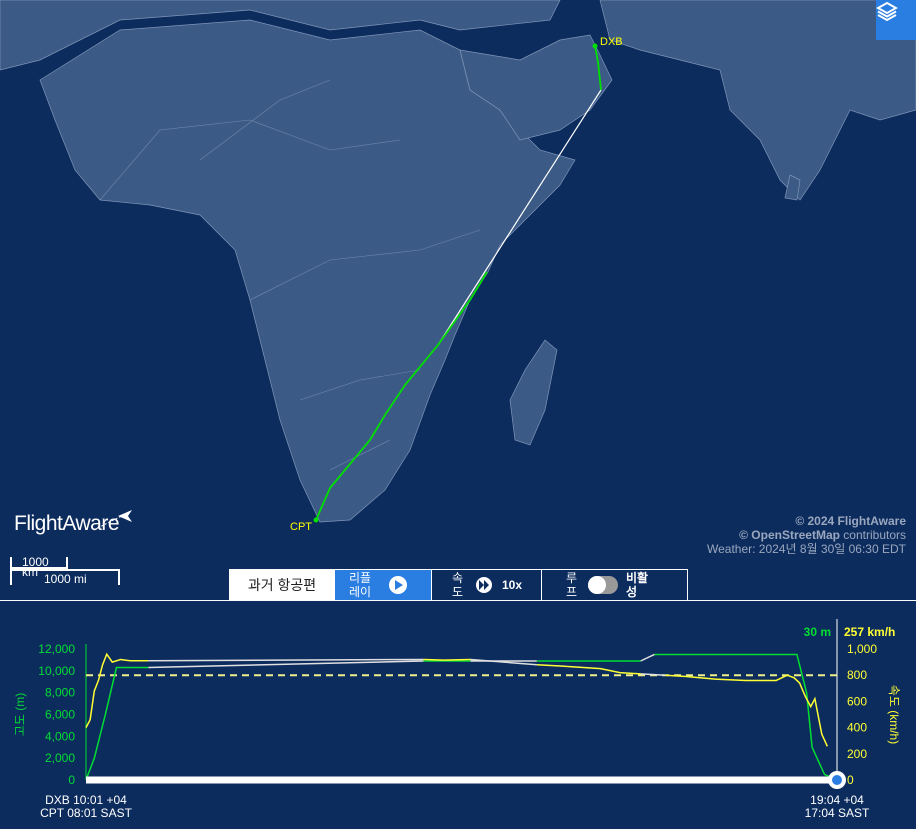 This screenshot has width=916, height=829. I want to click on airport-cpt-marker, so click(316, 520).